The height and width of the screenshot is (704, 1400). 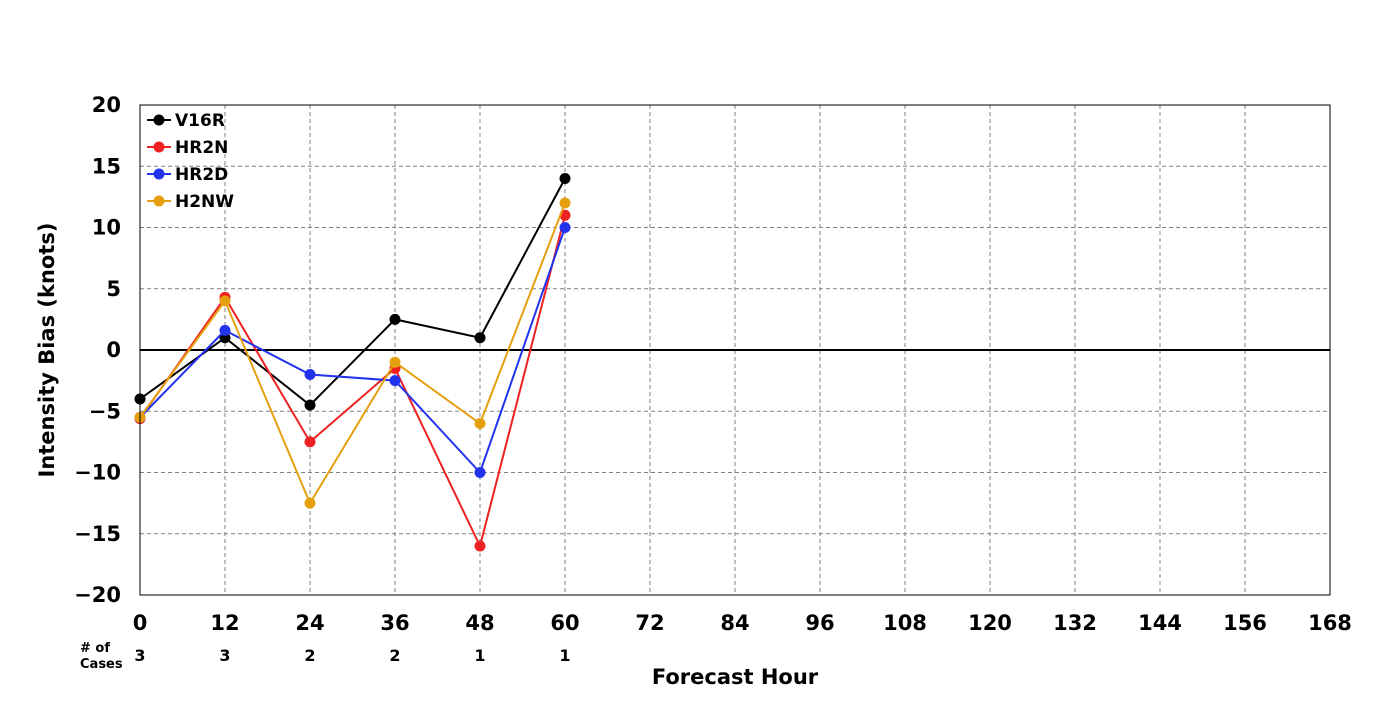 I want to click on x-tick-label: 24, so click(x=309, y=623).